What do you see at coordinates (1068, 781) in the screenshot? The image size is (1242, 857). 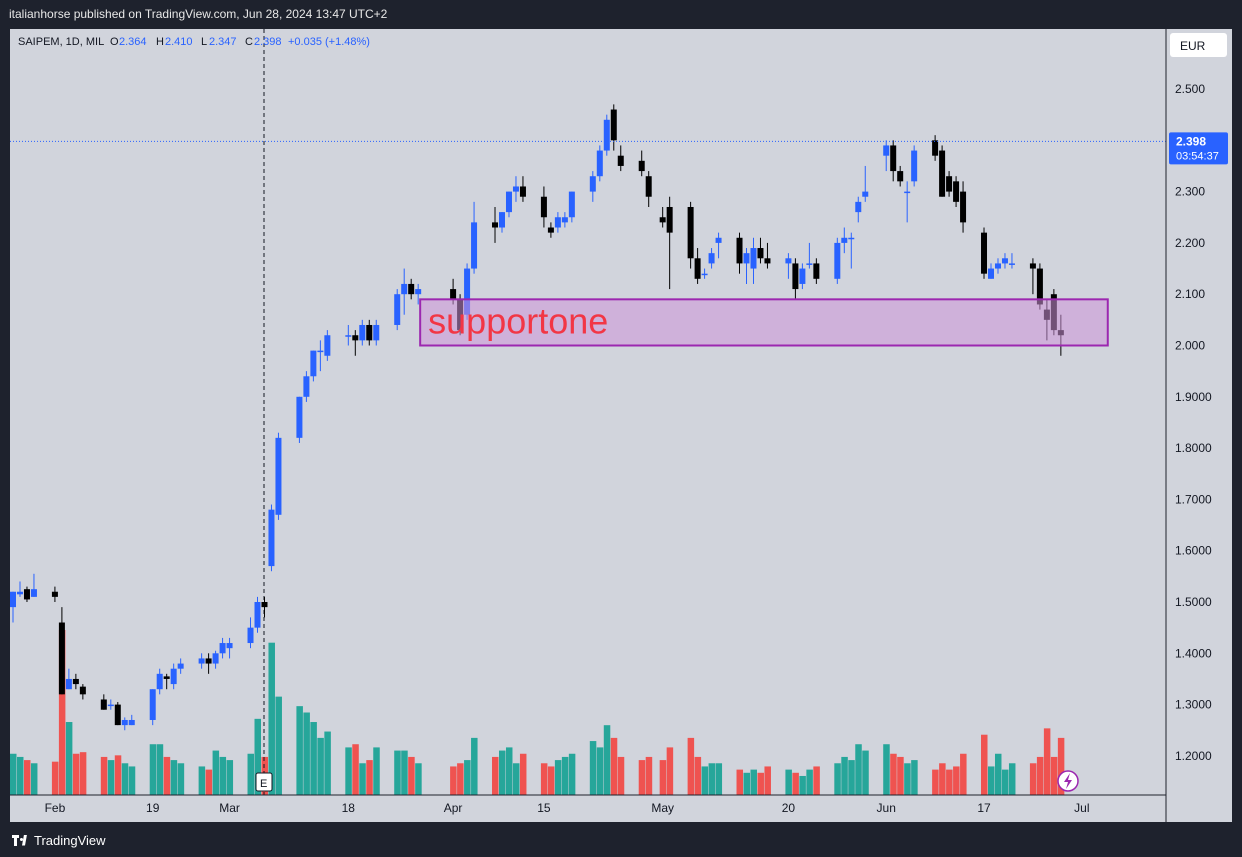 I see `lightning-icon` at bounding box center [1068, 781].